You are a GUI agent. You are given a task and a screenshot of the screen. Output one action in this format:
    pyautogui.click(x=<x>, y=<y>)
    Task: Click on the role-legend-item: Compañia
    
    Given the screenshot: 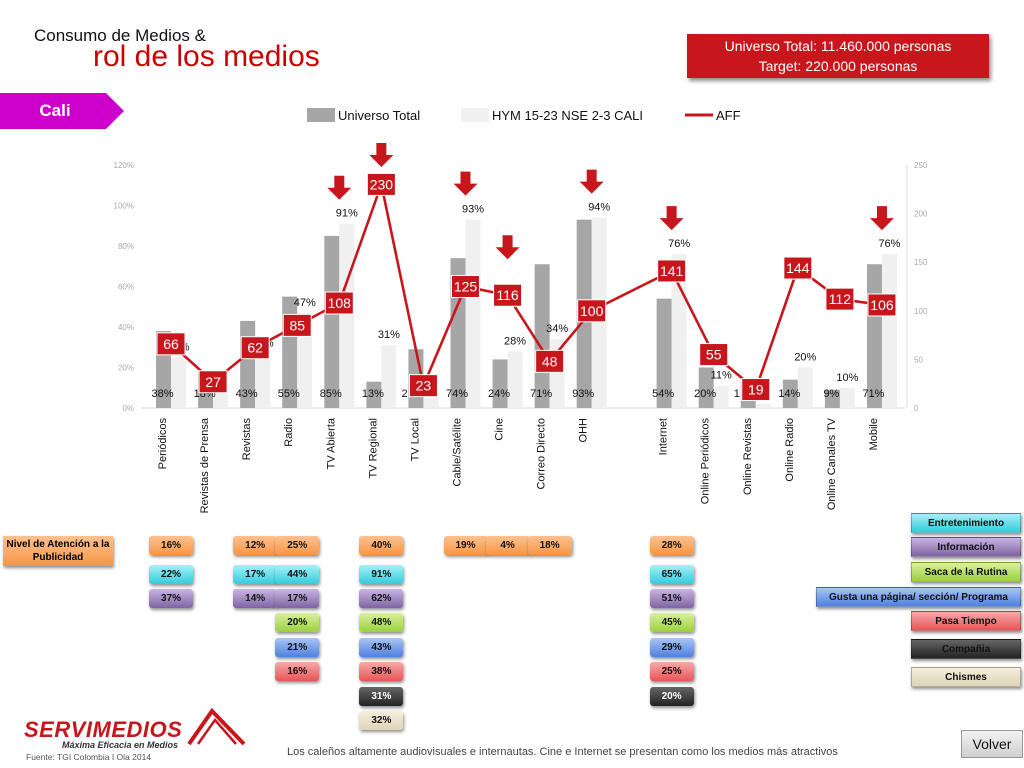 What is the action you would take?
    pyautogui.click(x=966, y=649)
    